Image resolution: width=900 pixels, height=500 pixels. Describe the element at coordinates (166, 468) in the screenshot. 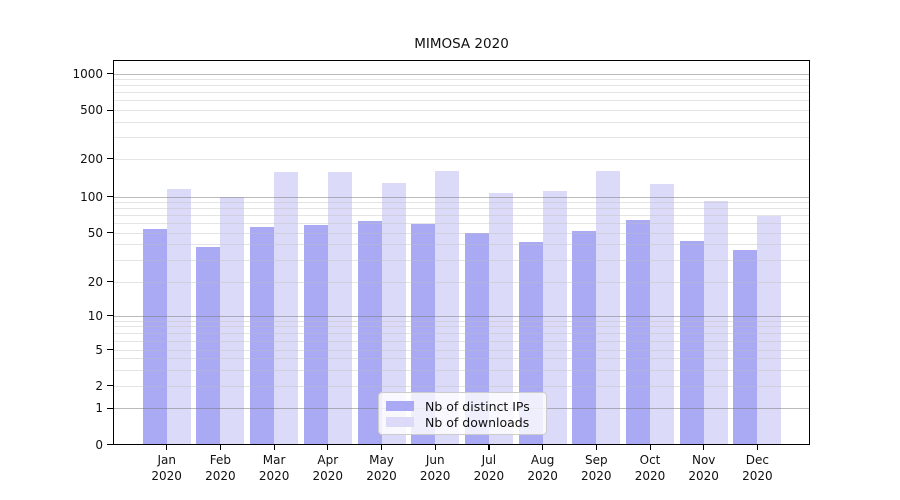

I see `x-tick-label-jan-2020: Jan 2020` at that location.